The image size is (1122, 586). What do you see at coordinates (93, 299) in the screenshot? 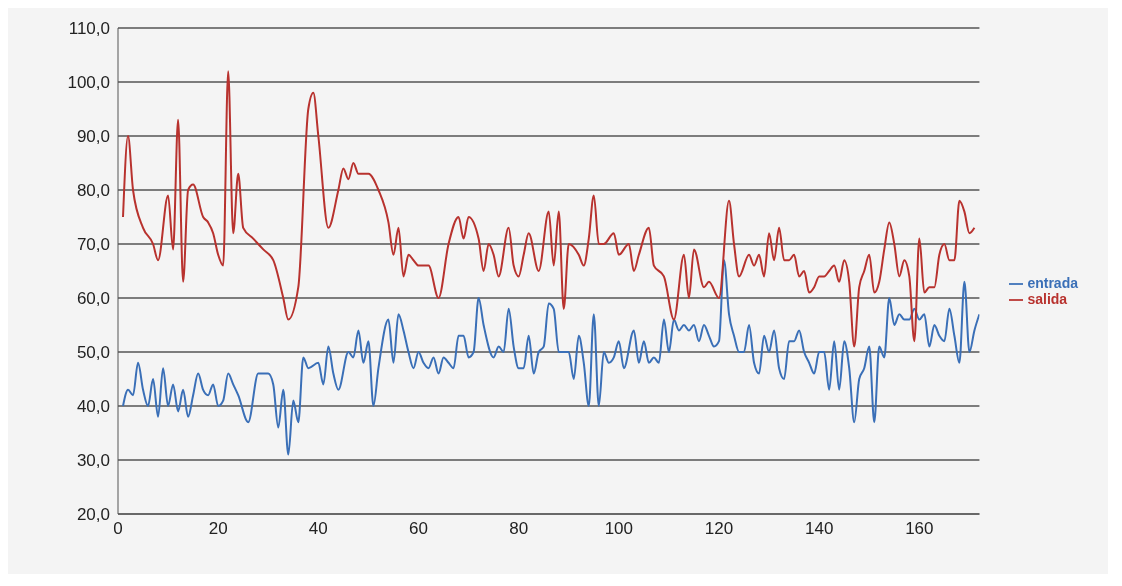
I see `y-tick-label: 60,0` at bounding box center [93, 299].